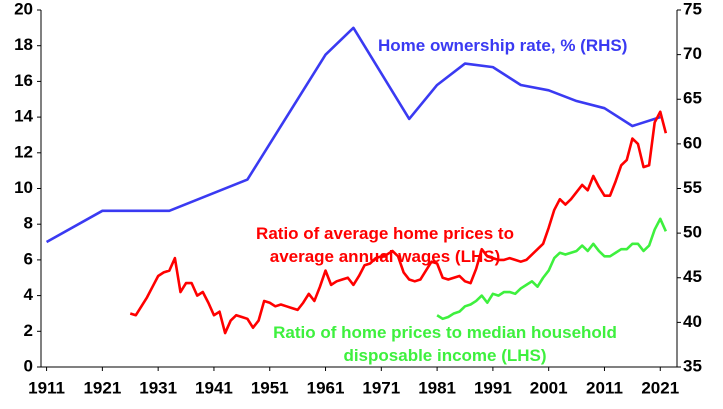 The width and height of the screenshot is (723, 409). I want to click on y-tick-label: 4, so click(29, 294).